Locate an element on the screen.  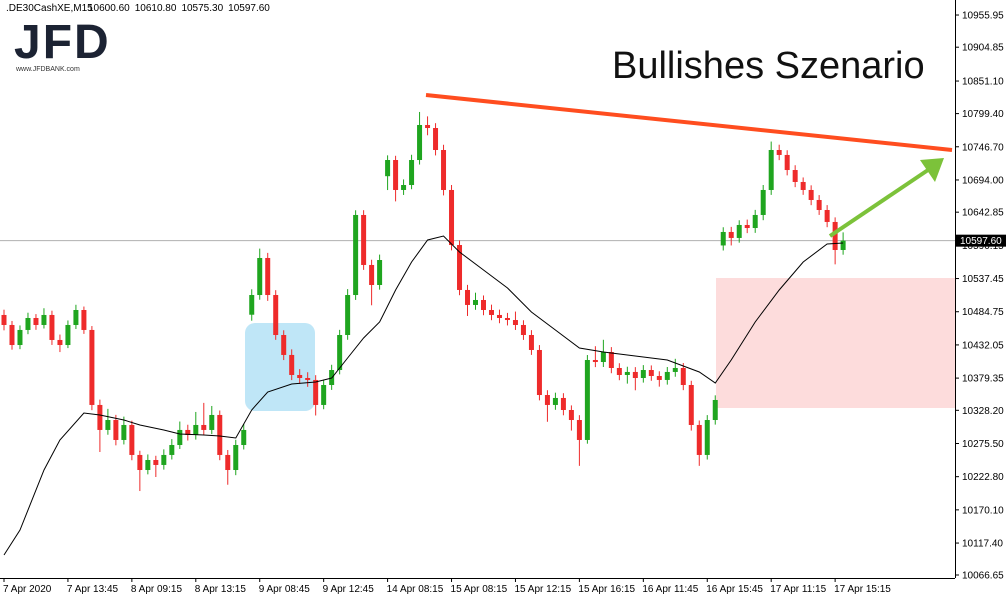
y-tick-label: 10484.75 is located at coordinates (983, 312).